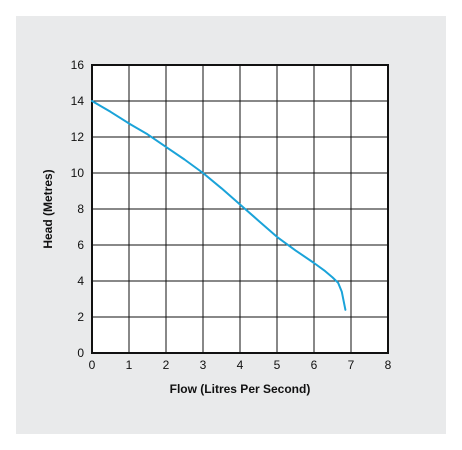  What do you see at coordinates (80, 281) in the screenshot?
I see `y-tick-label: 4` at bounding box center [80, 281].